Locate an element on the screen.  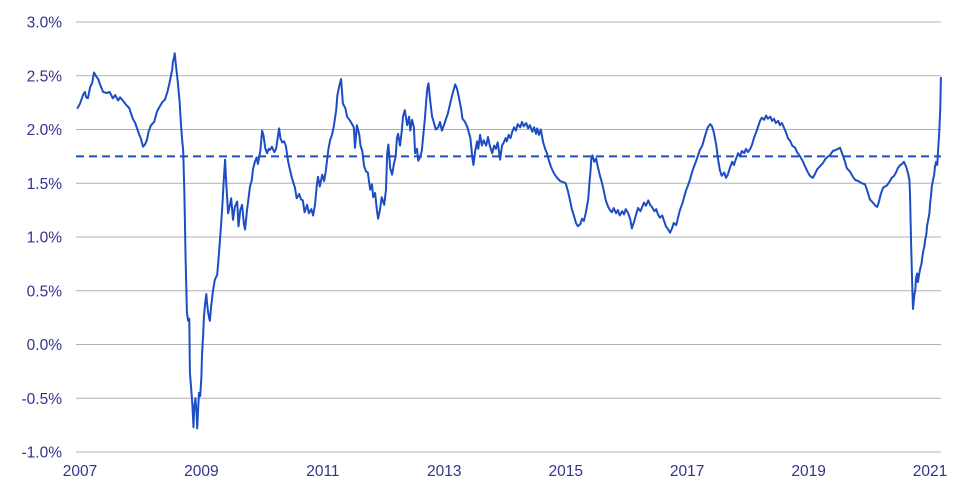
y-tick-label: 1.5% is located at coordinates (45, 184).